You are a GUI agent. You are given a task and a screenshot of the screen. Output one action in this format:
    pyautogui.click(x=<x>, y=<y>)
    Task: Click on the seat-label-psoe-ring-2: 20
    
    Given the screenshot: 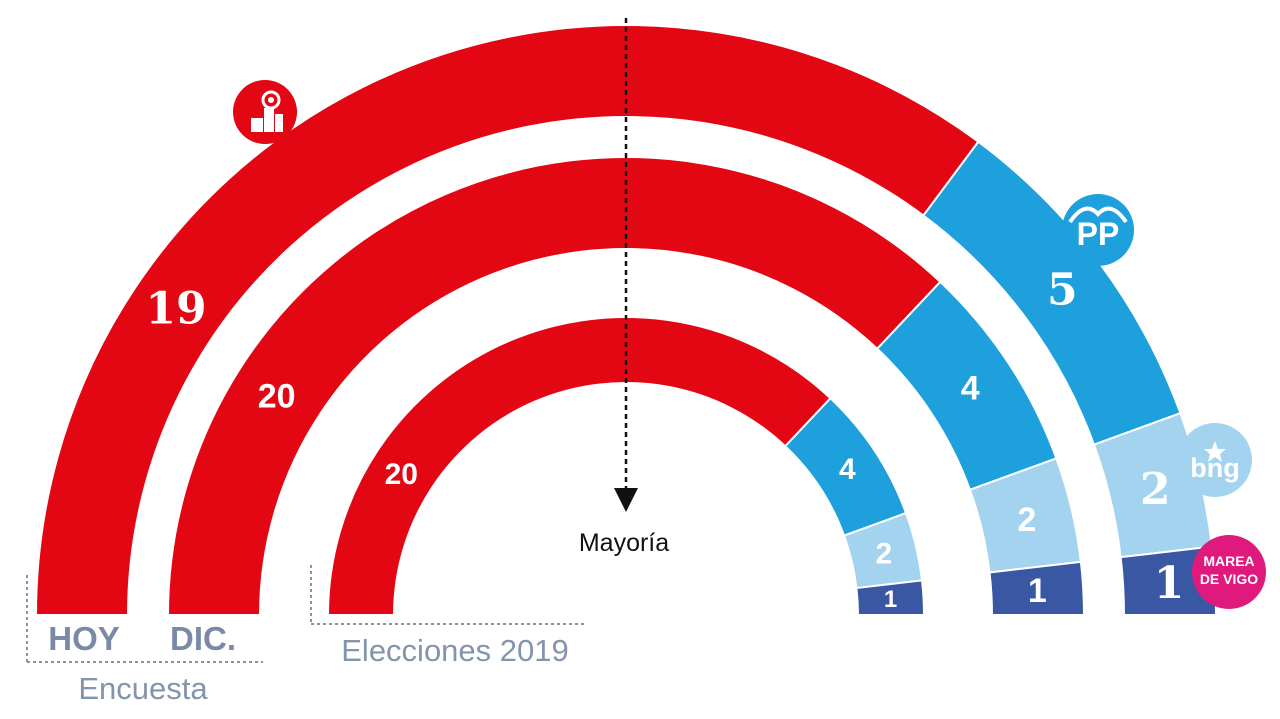 What is the action you would take?
    pyautogui.click(x=401, y=474)
    